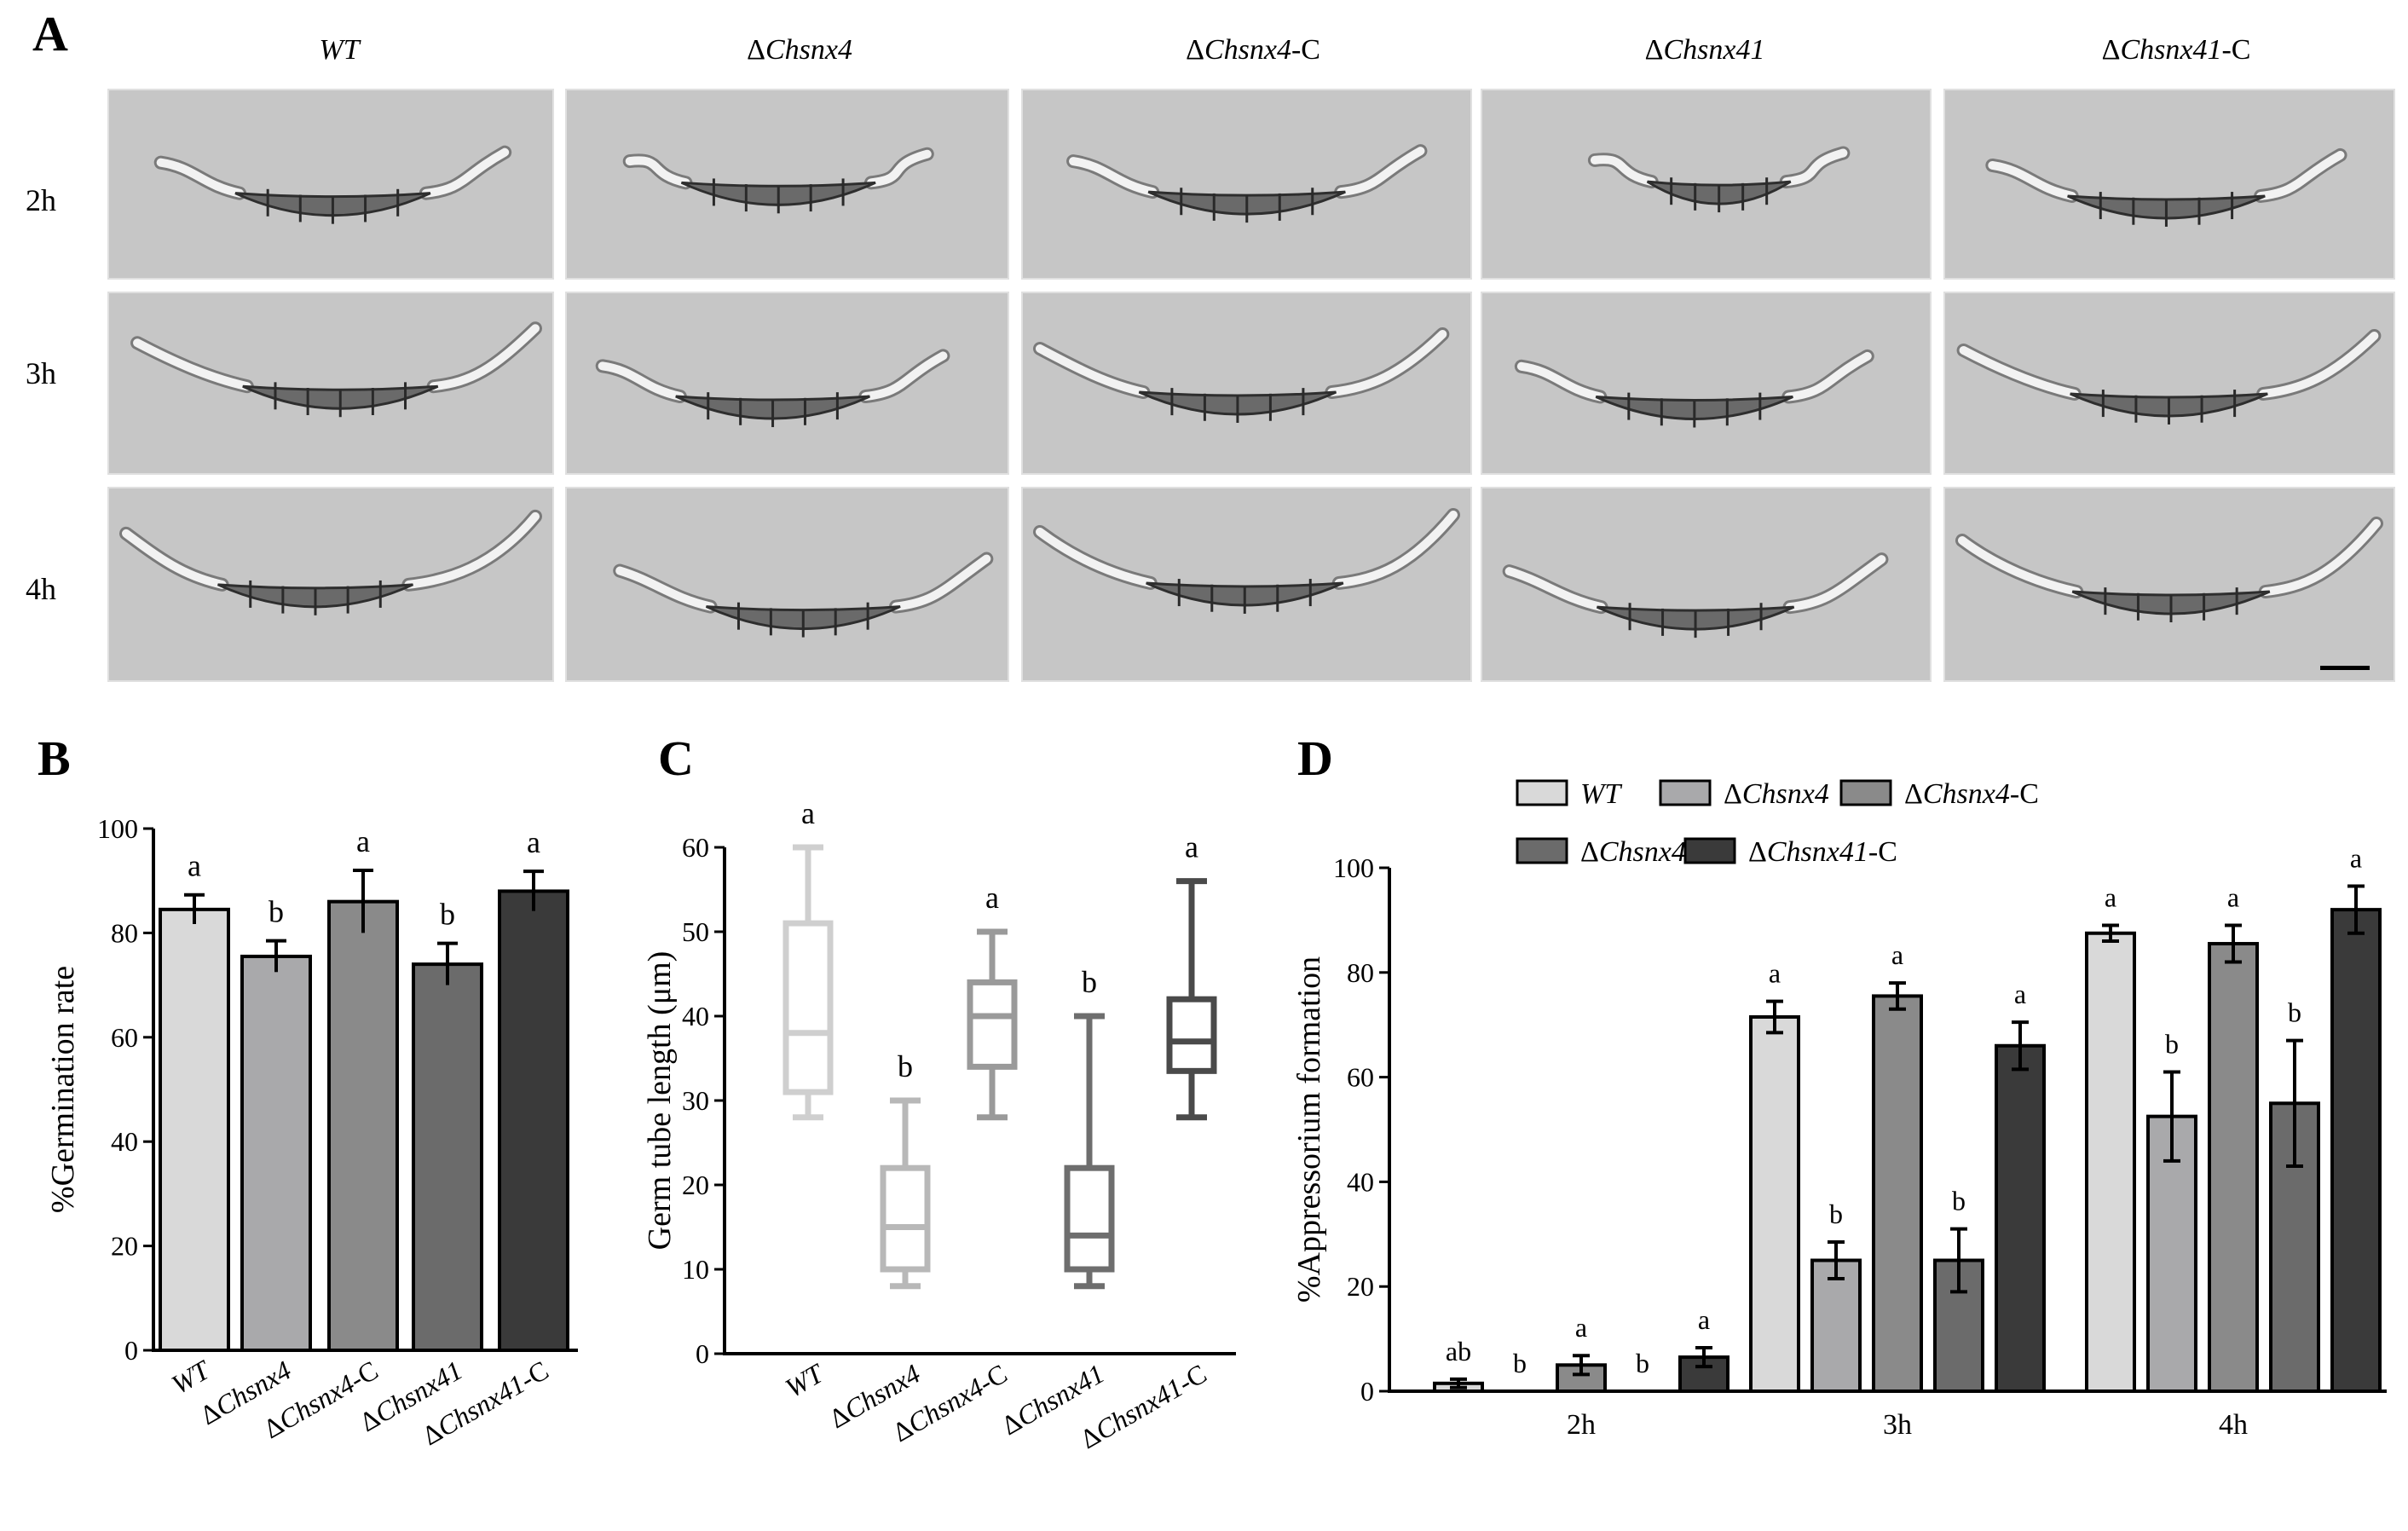 The image size is (2408, 1531). I want to click on panel-letter-c: C, so click(676, 758).